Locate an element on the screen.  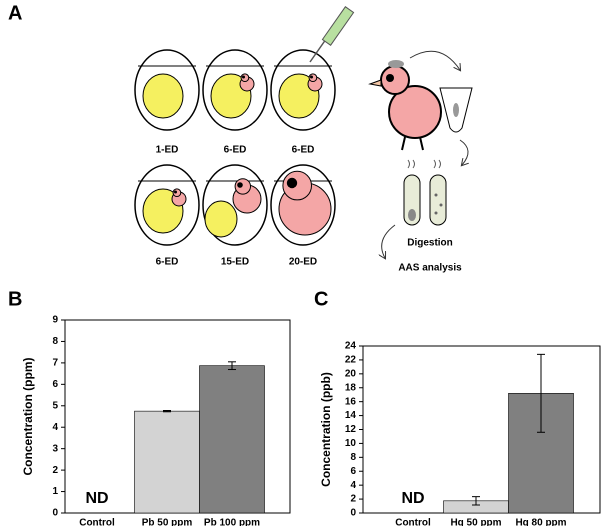
x-tick-label: Hg 50 ppm is located at coordinates (475, 522).